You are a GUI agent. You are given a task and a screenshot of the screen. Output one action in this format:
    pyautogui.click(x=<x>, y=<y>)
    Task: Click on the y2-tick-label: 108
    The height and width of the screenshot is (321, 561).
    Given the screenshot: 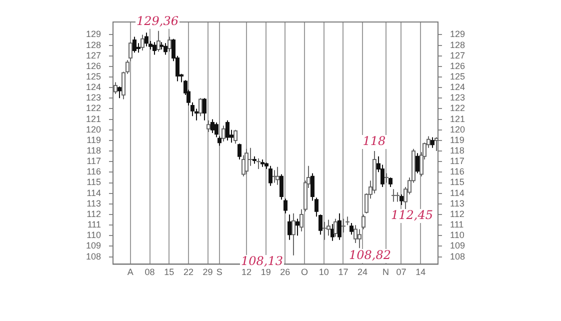 What is the action you would take?
    pyautogui.click(x=458, y=256)
    